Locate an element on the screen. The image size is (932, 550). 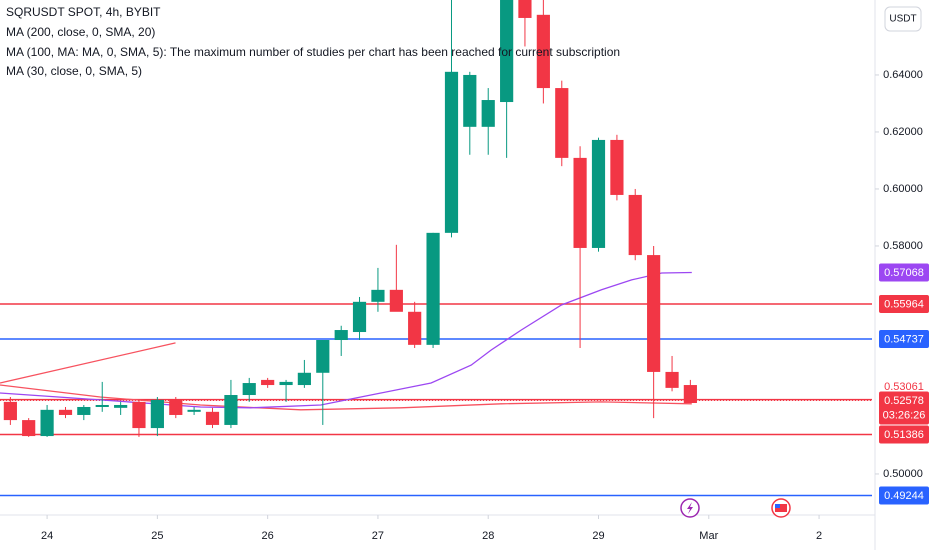
price-line-label: 0.51386 is located at coordinates (904, 435).